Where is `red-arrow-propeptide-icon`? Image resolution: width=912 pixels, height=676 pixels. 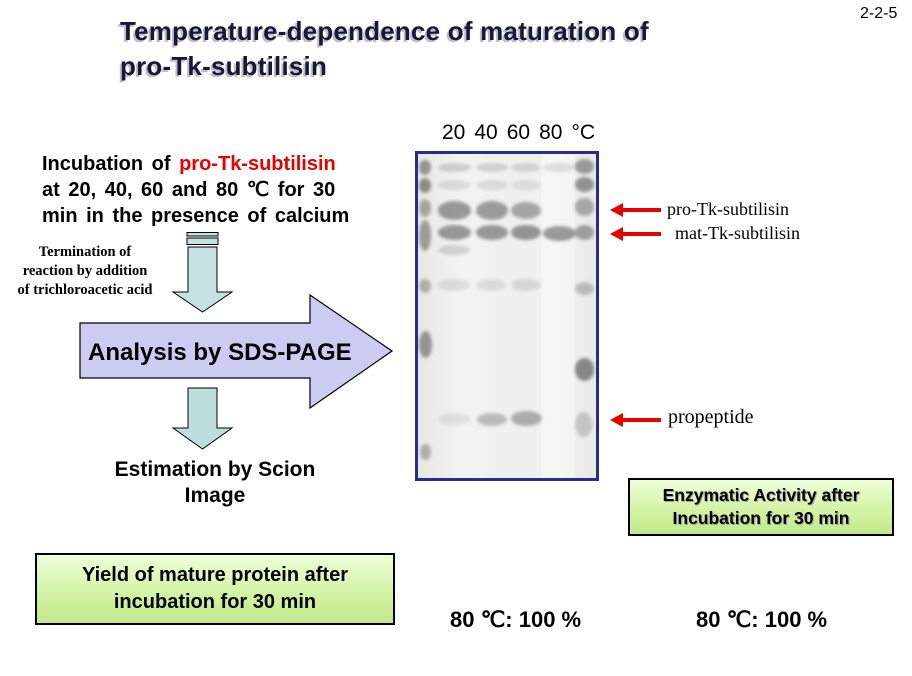
red-arrow-propeptide-icon is located at coordinates (636, 420).